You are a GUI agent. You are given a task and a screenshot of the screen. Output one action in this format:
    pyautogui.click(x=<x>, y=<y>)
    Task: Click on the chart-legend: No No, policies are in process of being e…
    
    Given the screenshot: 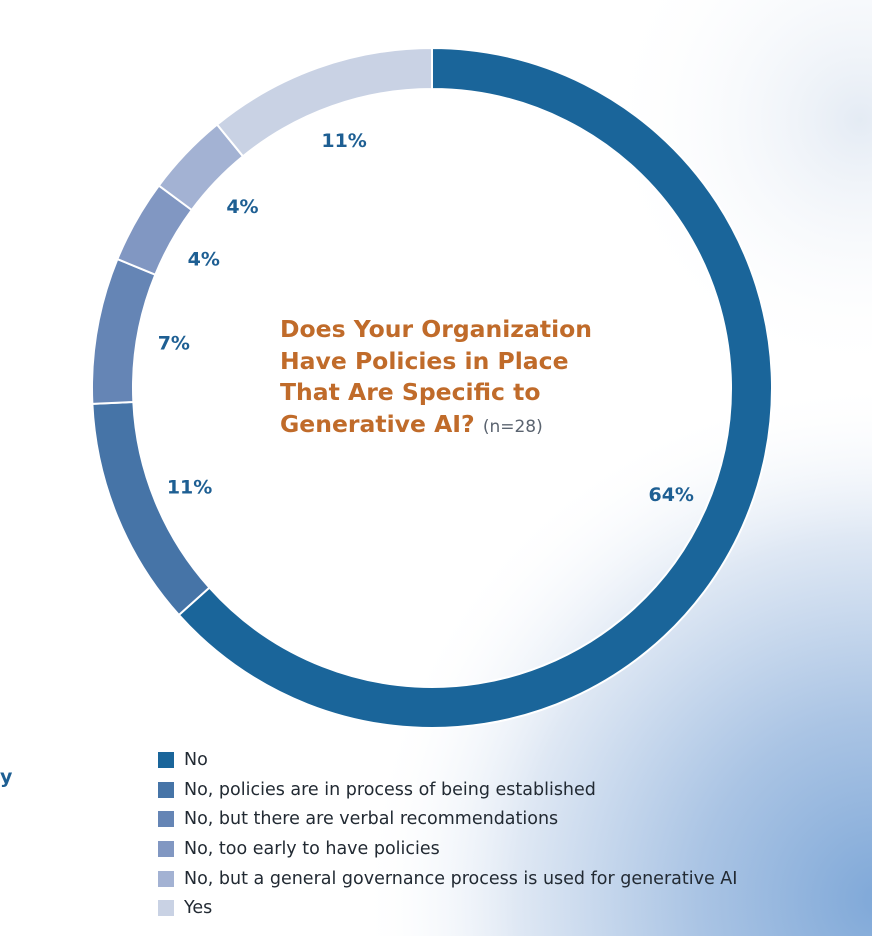 What is the action you would take?
    pyautogui.click(x=447, y=834)
    